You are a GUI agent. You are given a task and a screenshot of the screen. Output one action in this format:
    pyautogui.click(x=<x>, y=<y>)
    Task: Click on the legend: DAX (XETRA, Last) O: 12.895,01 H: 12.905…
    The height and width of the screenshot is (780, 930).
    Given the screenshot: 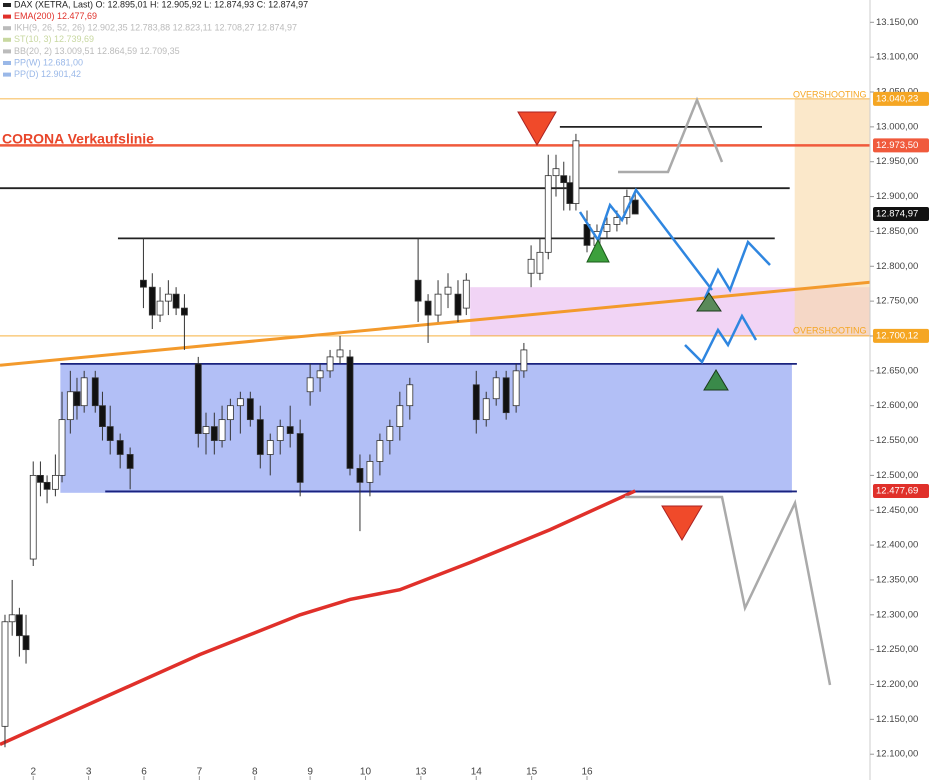 What is the action you would take?
    pyautogui.click(x=155, y=39)
    